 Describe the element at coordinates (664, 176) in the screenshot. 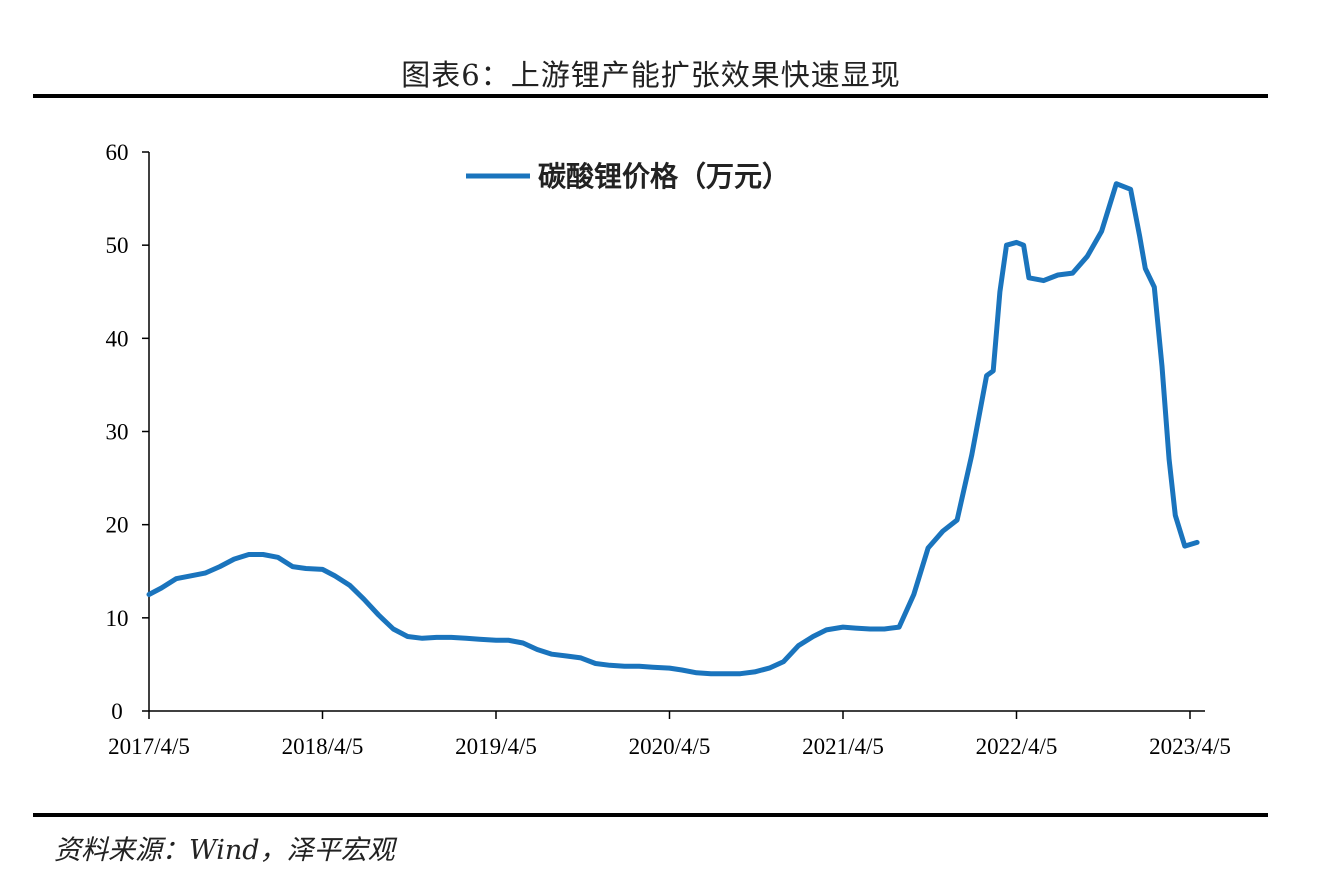

I see `legend-label: 碳酸锂价格（万元）` at that location.